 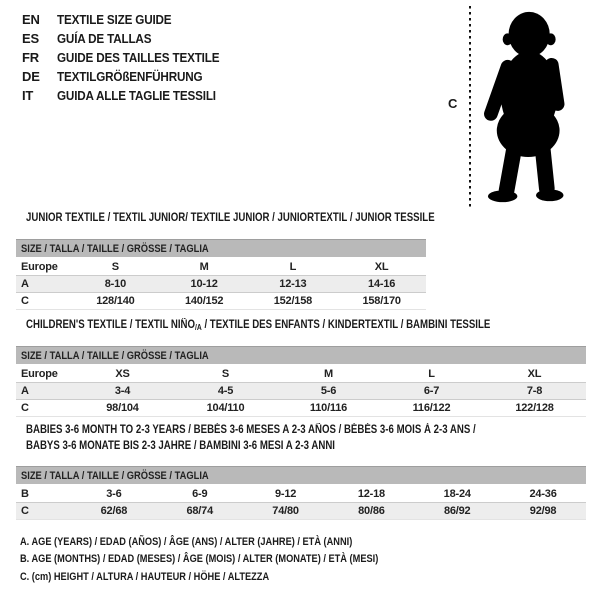 I want to click on height-cell: 128/140, so click(x=115, y=301).